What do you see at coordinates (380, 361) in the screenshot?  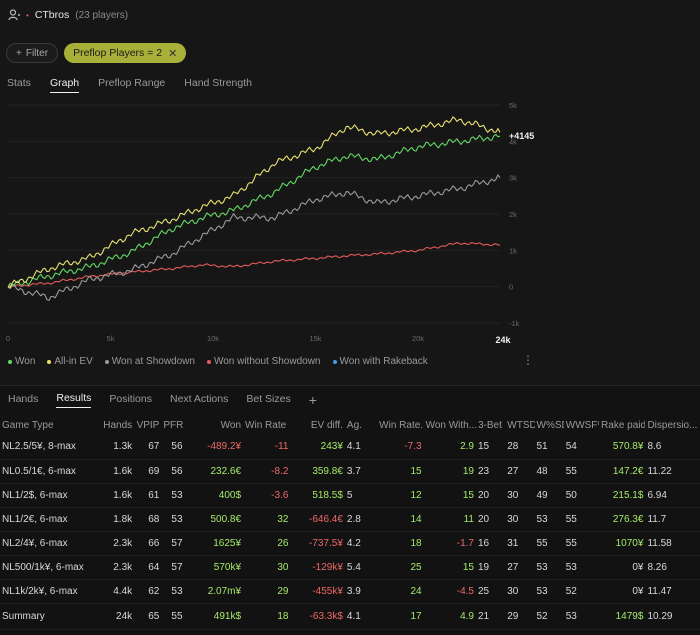 I see `legend-item-rakeback: Won with Rakeback` at bounding box center [380, 361].